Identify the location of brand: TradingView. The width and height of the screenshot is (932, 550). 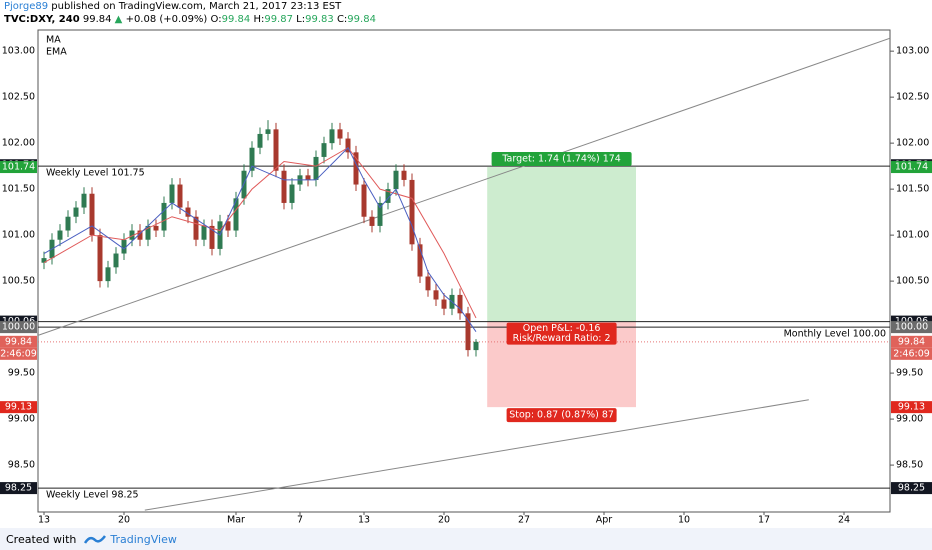
(143, 539).